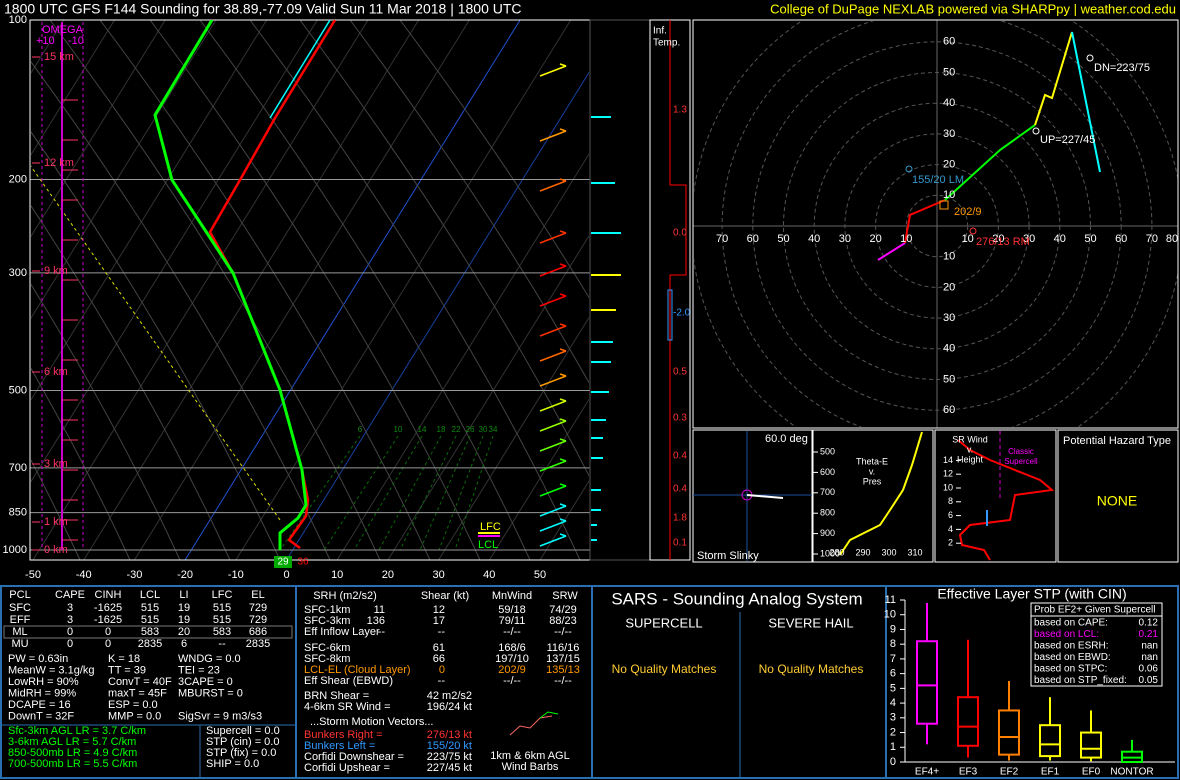 The image size is (1180, 780). I want to click on label: 40, so click(814, 239).